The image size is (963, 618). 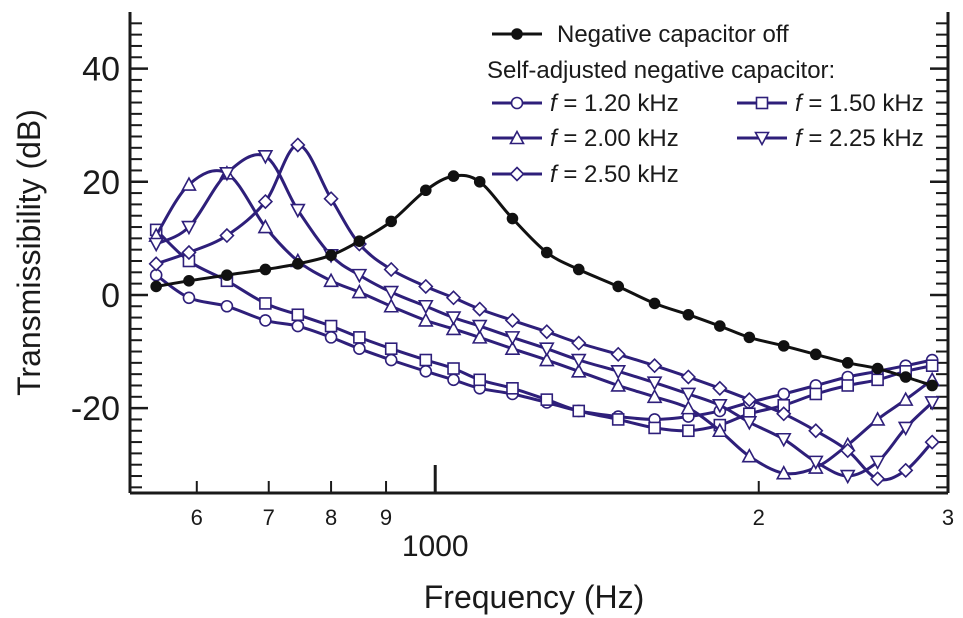 What do you see at coordinates (269, 517) in the screenshot?
I see `x-tick-label: 7` at bounding box center [269, 517].